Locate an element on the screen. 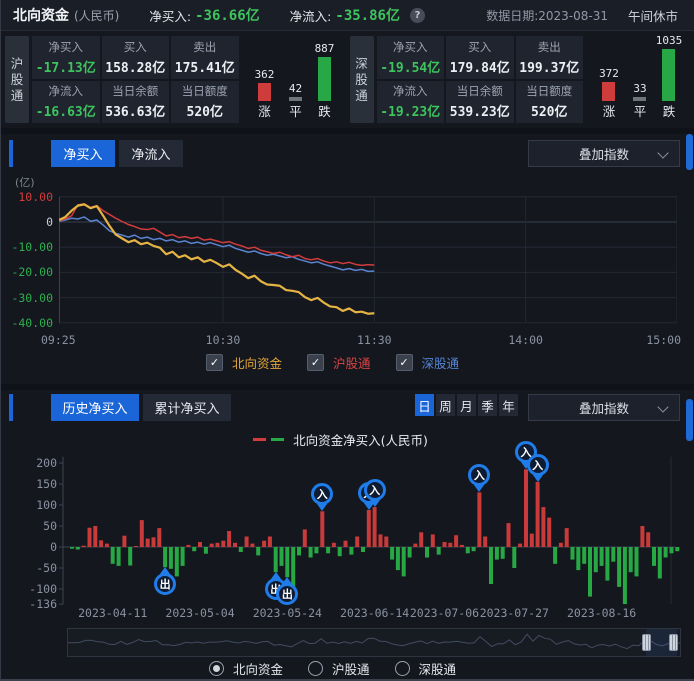  scrollbar-thumb is located at coordinates (689, 420).